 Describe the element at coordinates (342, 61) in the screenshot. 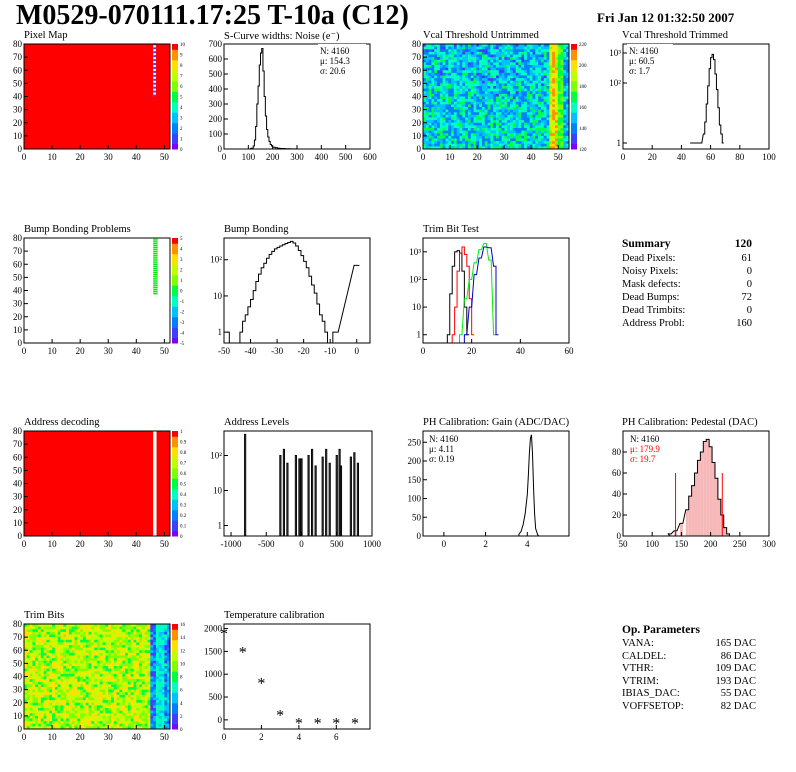

I see `stats-box` at that location.